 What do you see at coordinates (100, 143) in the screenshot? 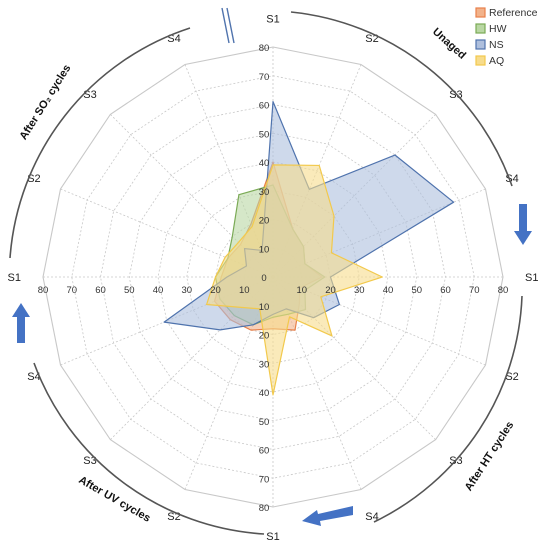
I see `group-bracket-so2` at bounding box center [100, 143].